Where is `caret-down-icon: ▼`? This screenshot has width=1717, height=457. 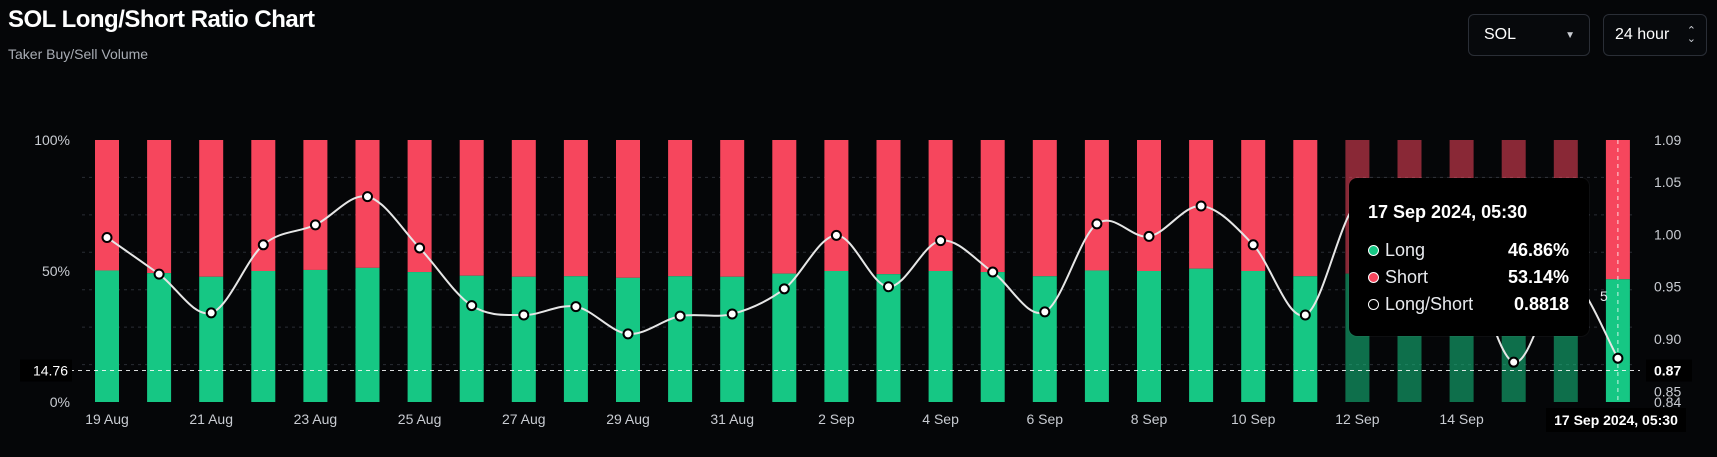
caret-down-icon: ▼ is located at coordinates (1570, 35).